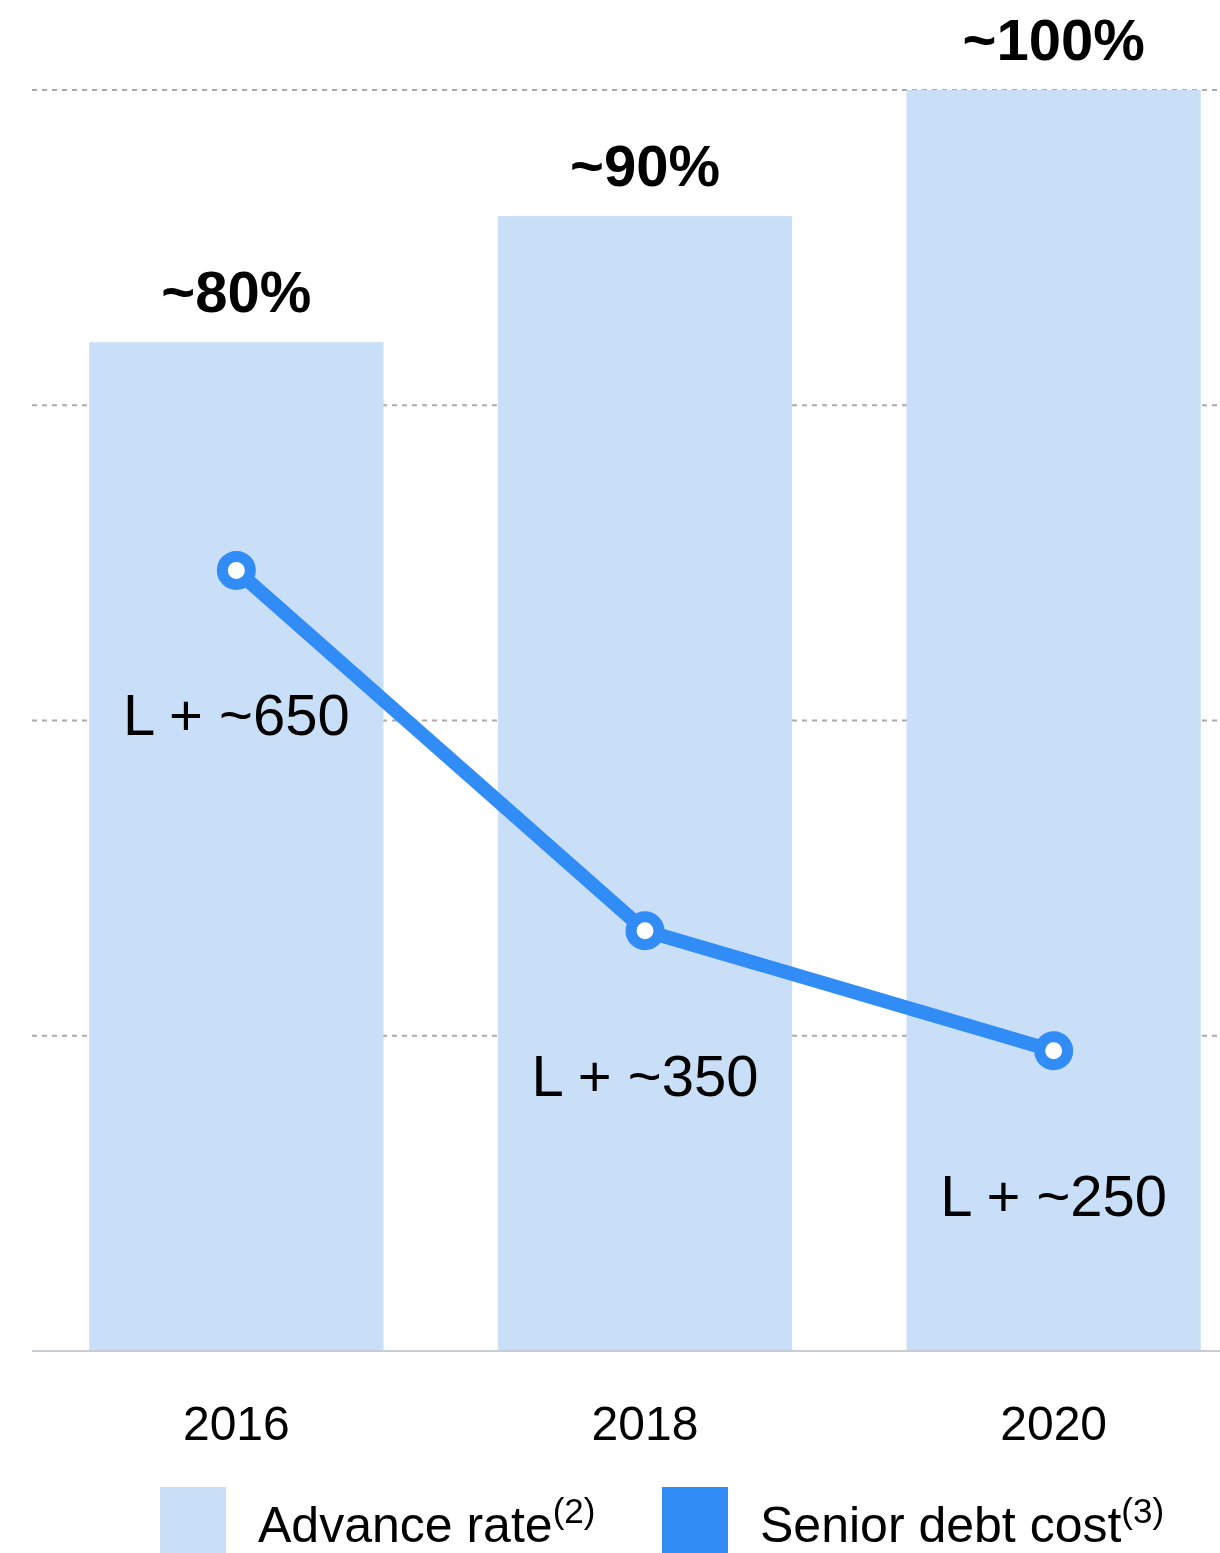 This screenshot has height=1553, width=1220. I want to click on legend-label: Senior debt cost$^{(3)}$, so click(962, 1521).